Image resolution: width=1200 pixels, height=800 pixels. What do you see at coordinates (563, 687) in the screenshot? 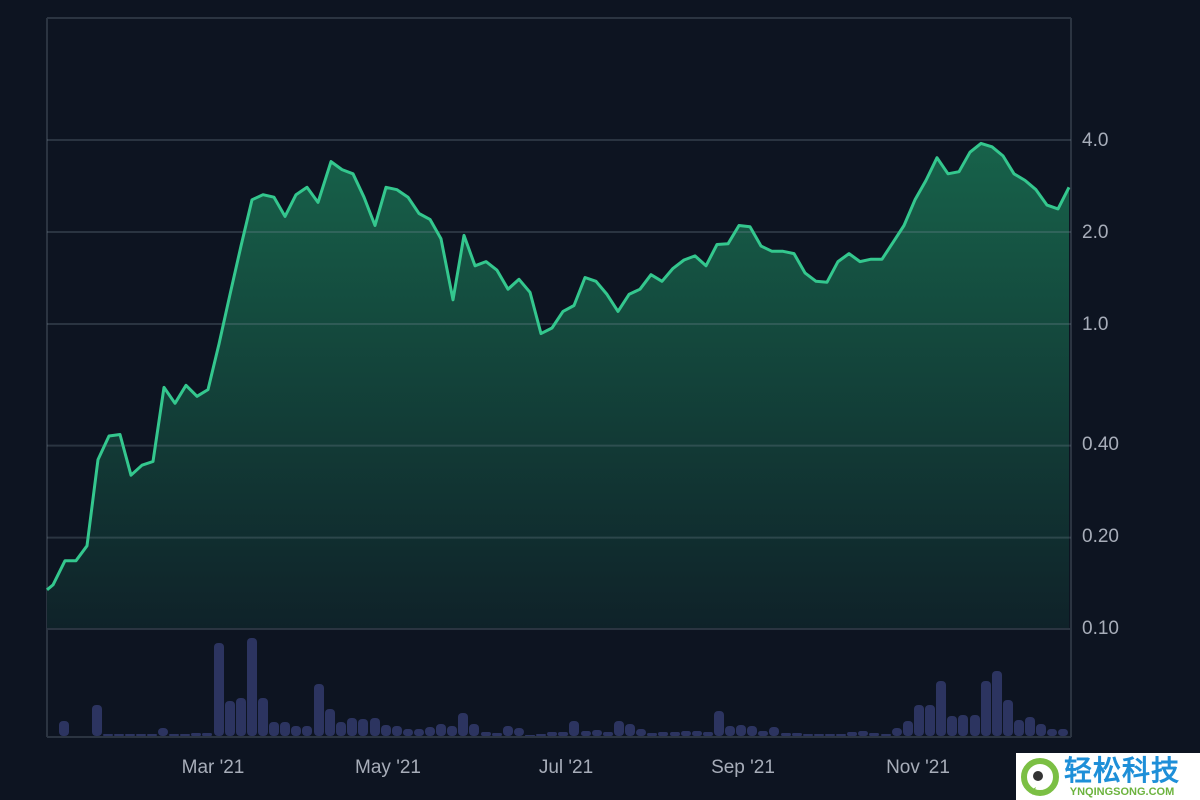
I see `volume-bars` at bounding box center [563, 687].